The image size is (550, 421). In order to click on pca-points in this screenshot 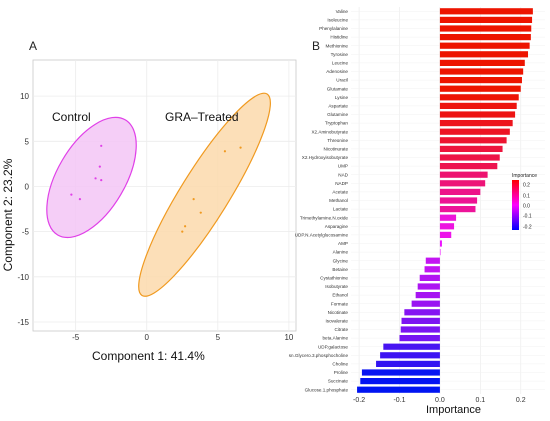, I will do `click(156, 188)`.